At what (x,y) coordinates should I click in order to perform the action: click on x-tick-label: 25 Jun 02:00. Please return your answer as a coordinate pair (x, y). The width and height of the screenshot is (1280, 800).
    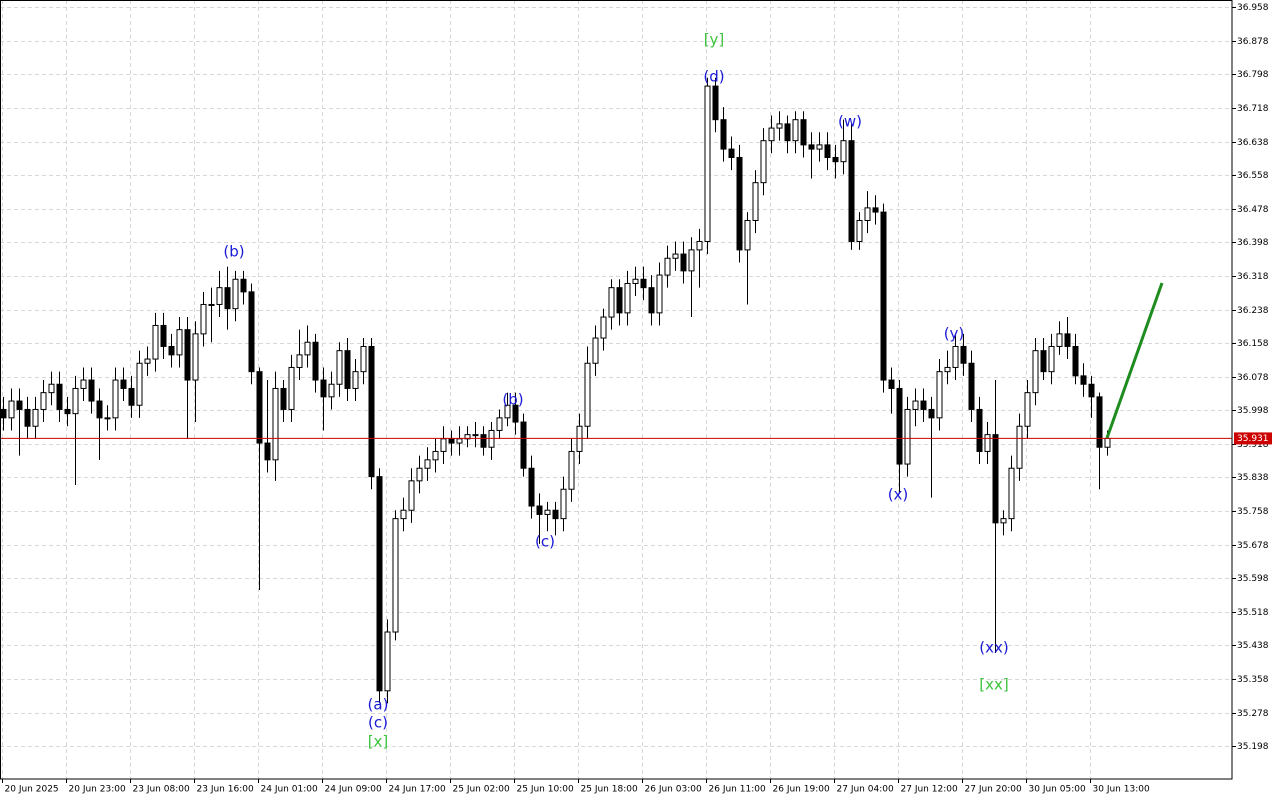
    Looking at the image, I should click on (481, 790).